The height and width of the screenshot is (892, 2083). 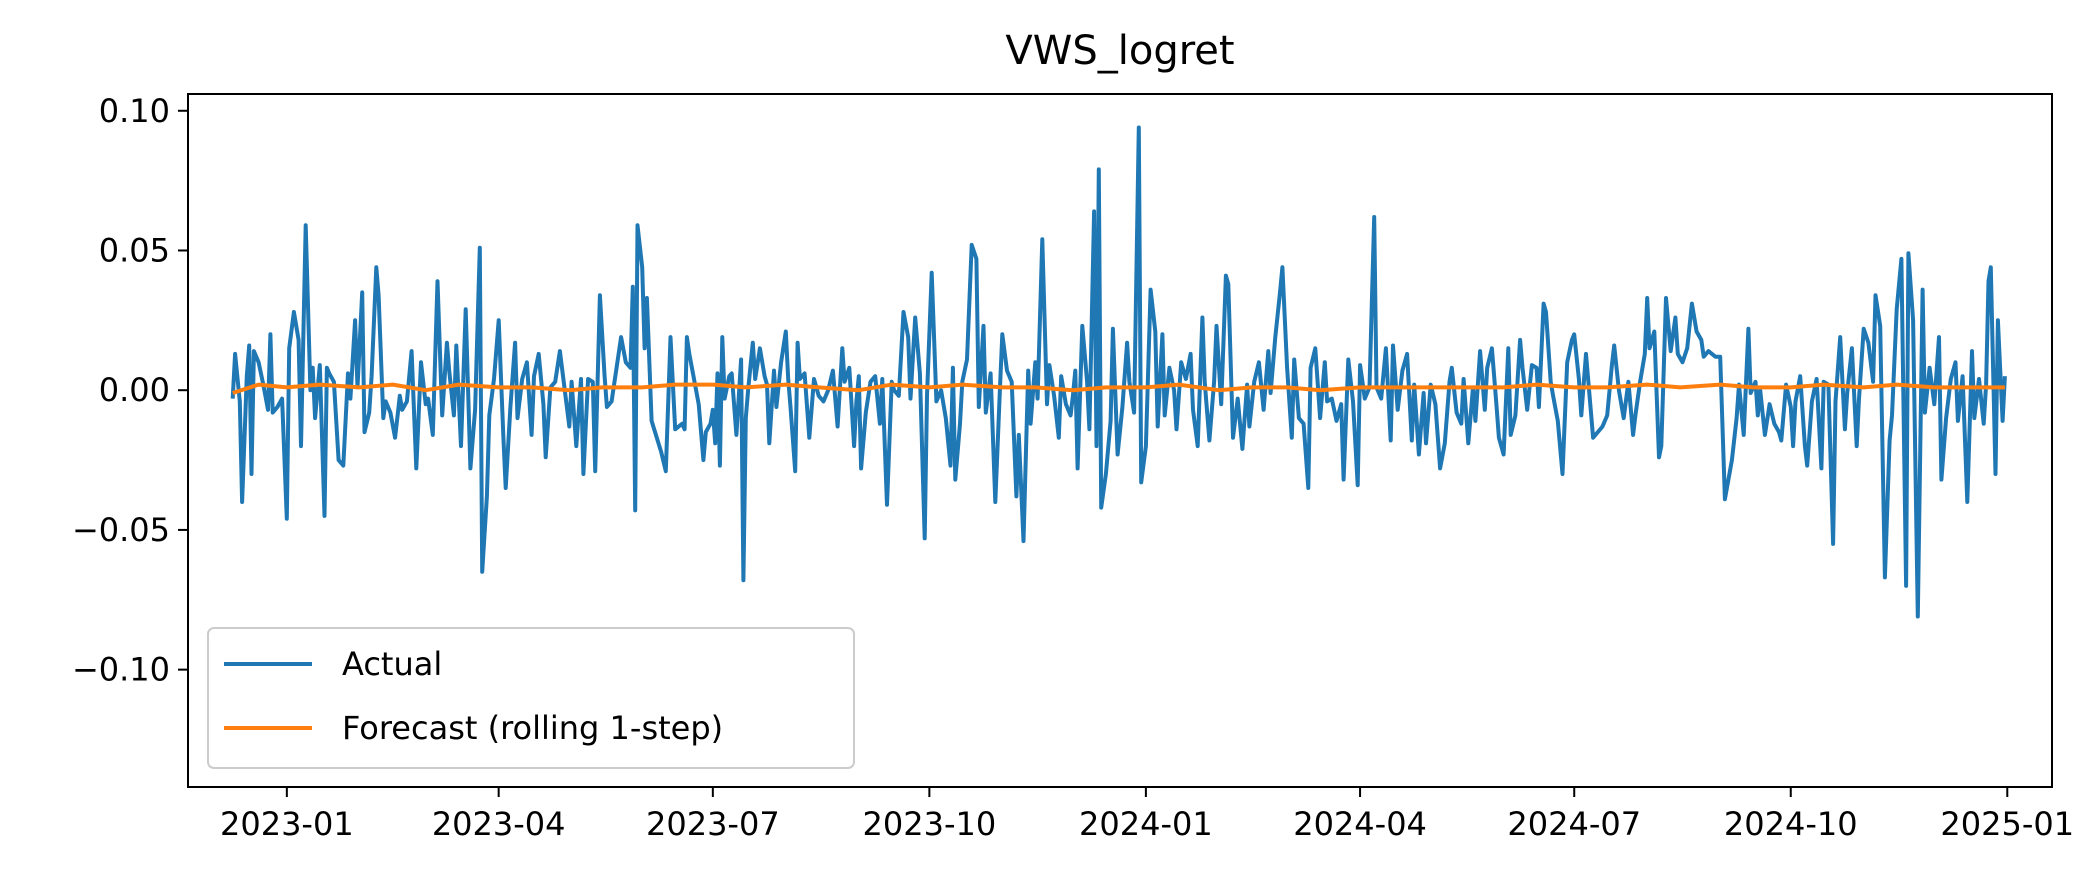 I want to click on x-tick-label: 2024-10, so click(x=1791, y=824).